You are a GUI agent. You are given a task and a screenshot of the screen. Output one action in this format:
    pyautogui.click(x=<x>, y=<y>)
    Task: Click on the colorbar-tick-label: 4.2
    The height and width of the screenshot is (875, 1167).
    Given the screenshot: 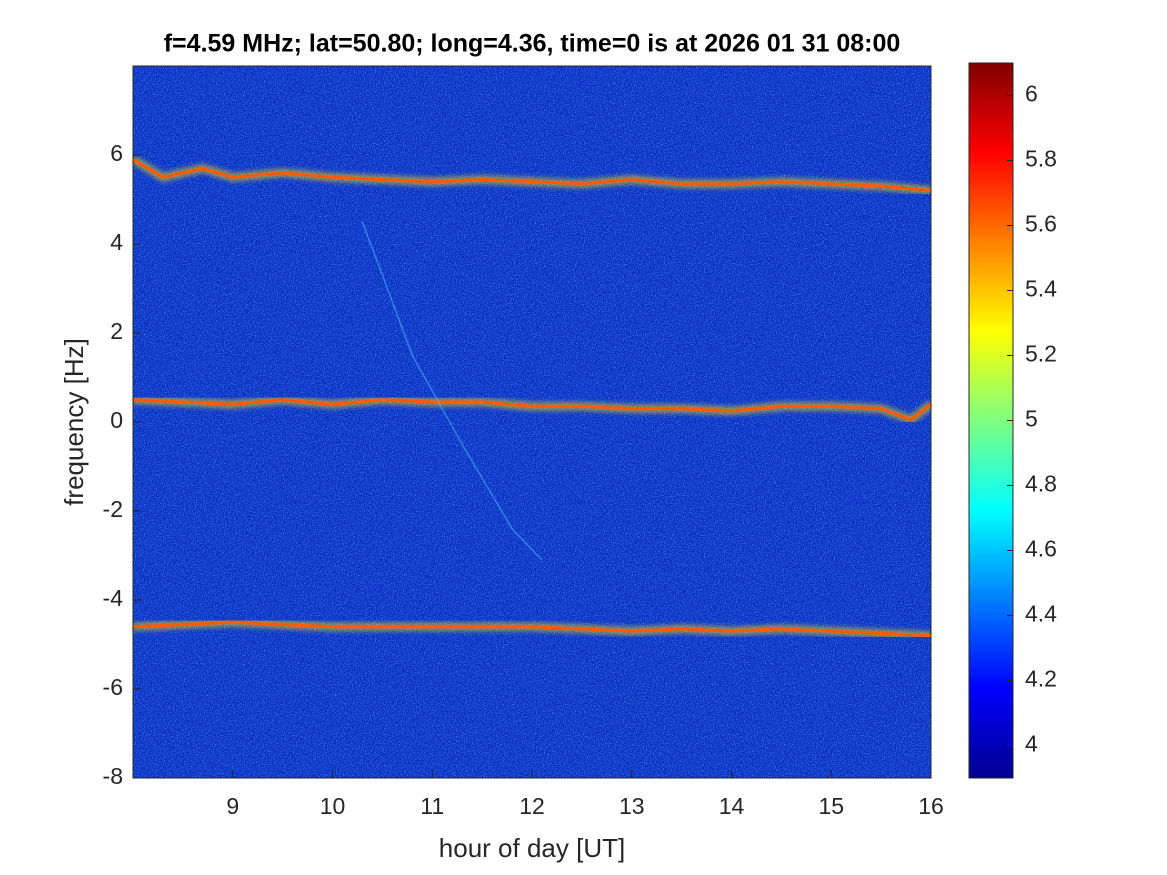 What is the action you would take?
    pyautogui.click(x=1041, y=679)
    